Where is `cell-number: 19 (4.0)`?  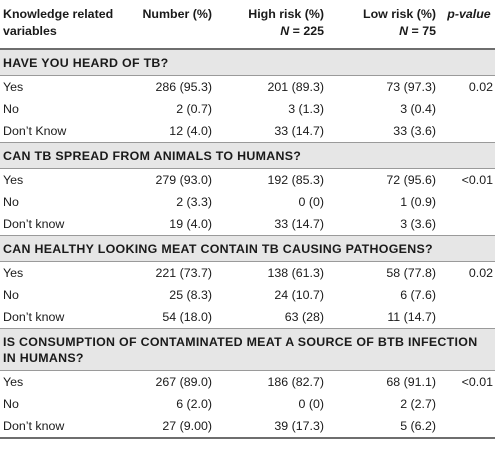 cell-number: 19 (4.0) is located at coordinates (190, 224).